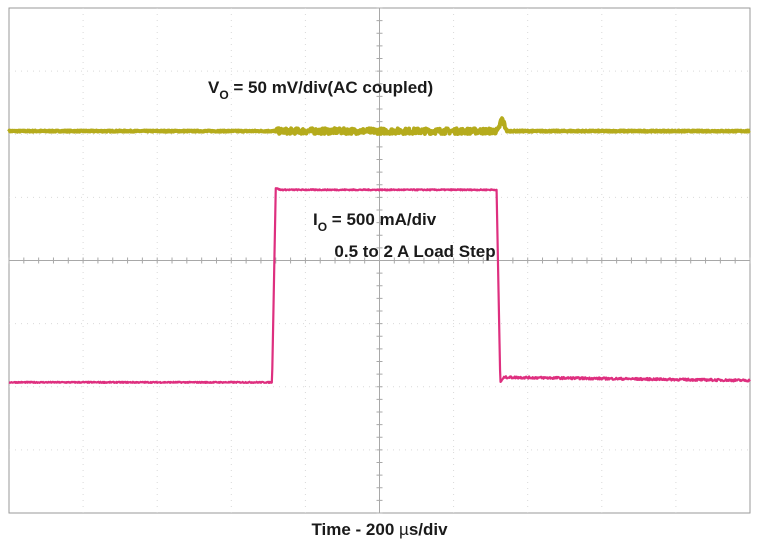 This screenshot has width=759, height=552. Describe the element at coordinates (414, 251) in the screenshot. I see `load-step-annotation: 0.5 to 2 A Load Step` at that location.